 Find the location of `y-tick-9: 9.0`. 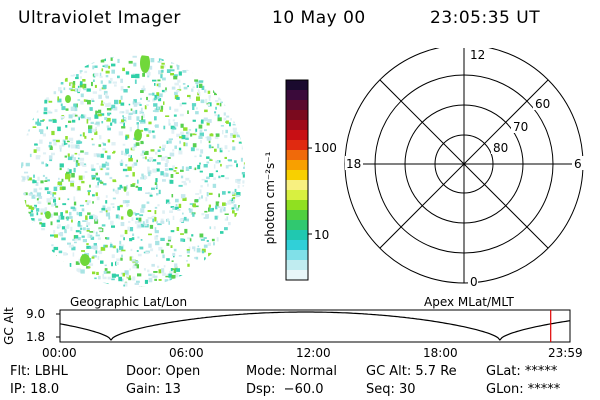

y-tick-9: 9.0 is located at coordinates (35, 314).